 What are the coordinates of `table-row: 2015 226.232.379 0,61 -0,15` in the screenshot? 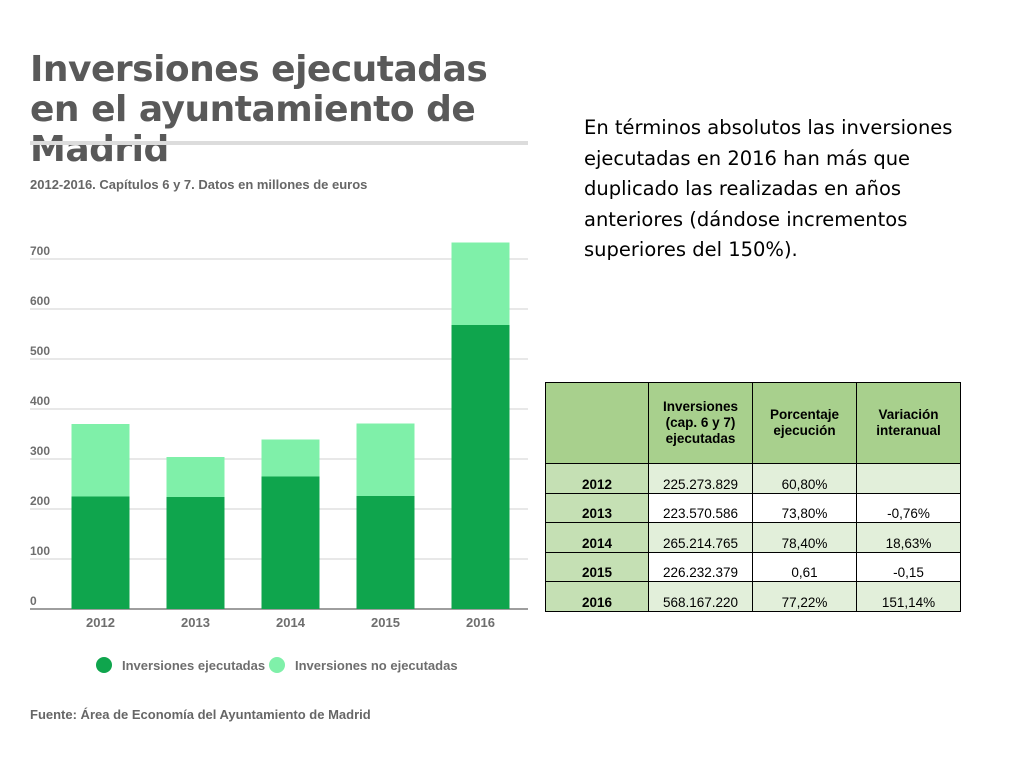 It's located at (753, 566).